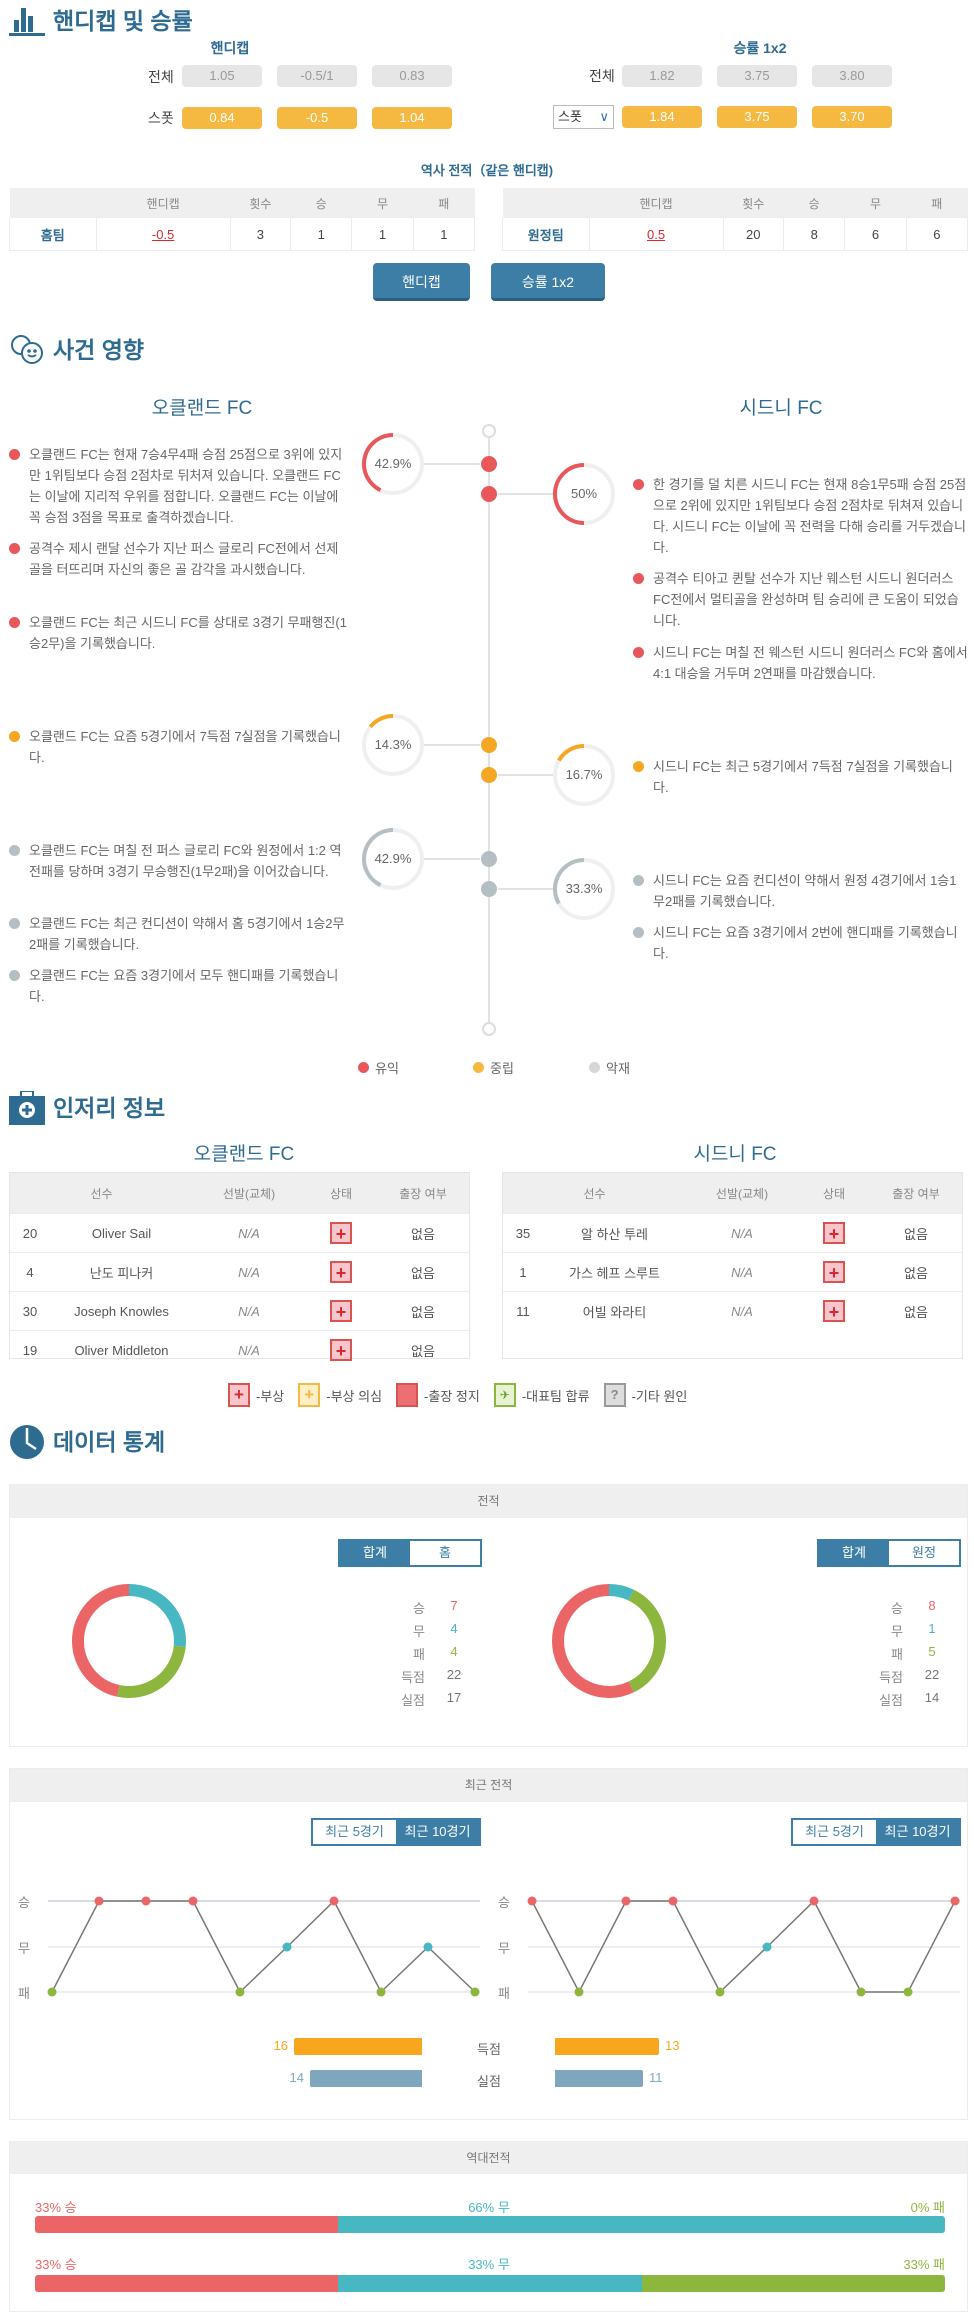 This screenshot has height=2314, width=974. Describe the element at coordinates (584, 888) in the screenshot. I see `away-impact-percent: 33.3%` at that location.